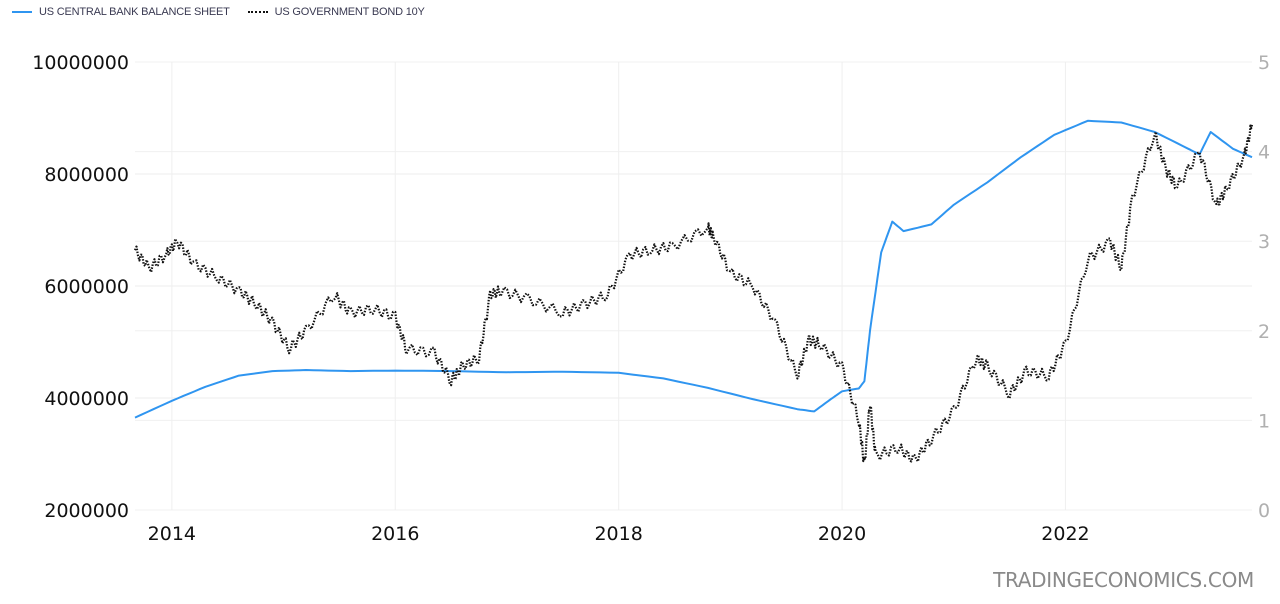 The width and height of the screenshot is (1280, 604). What do you see at coordinates (80, 63) in the screenshot?
I see `y-left-tick-label: 10000000` at bounding box center [80, 63].